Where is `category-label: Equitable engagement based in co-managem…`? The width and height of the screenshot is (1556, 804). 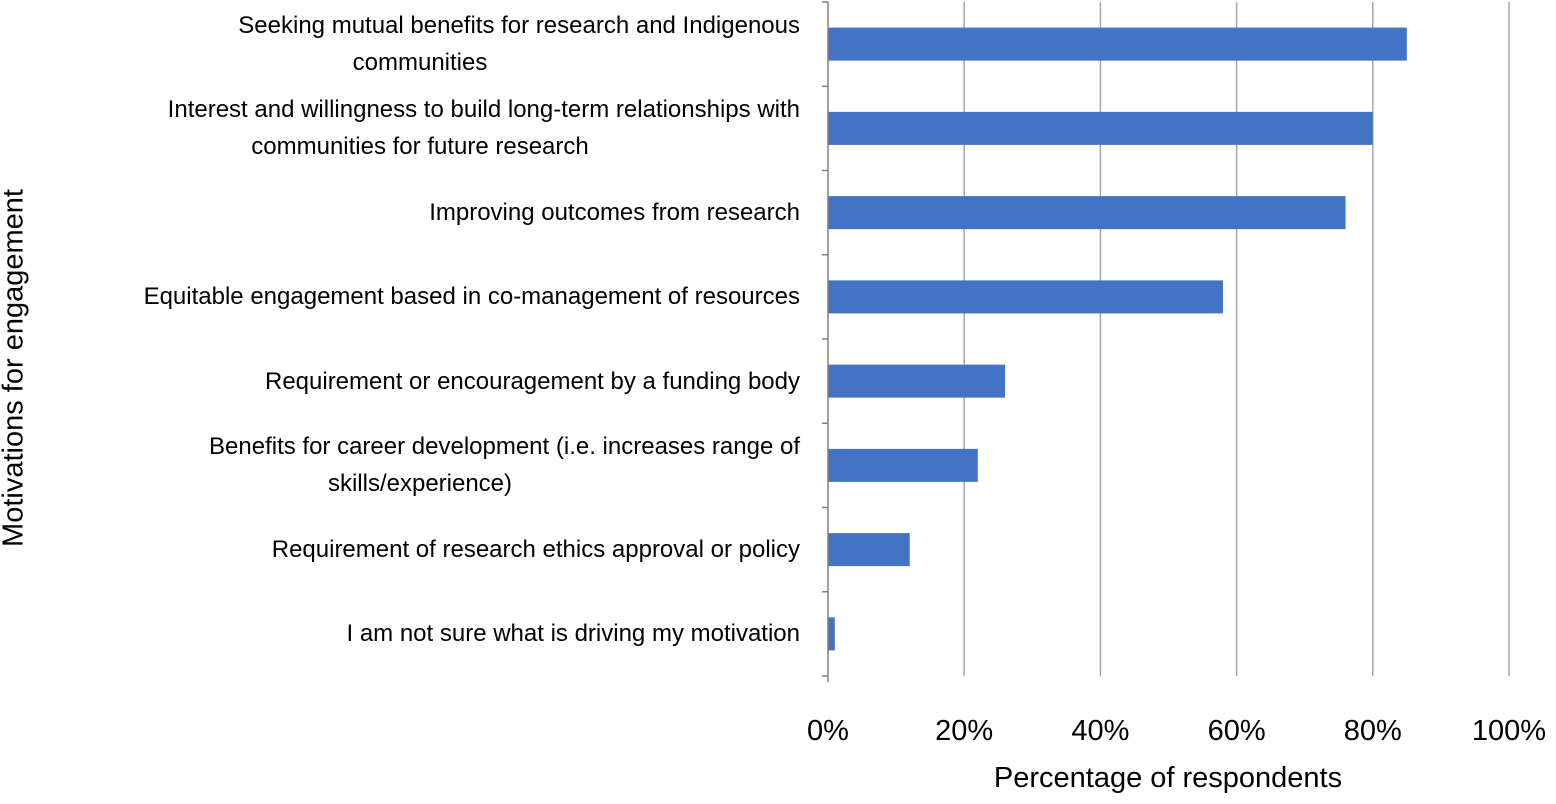 category-label: Equitable engagement based in co-managem… is located at coordinates (420, 296).